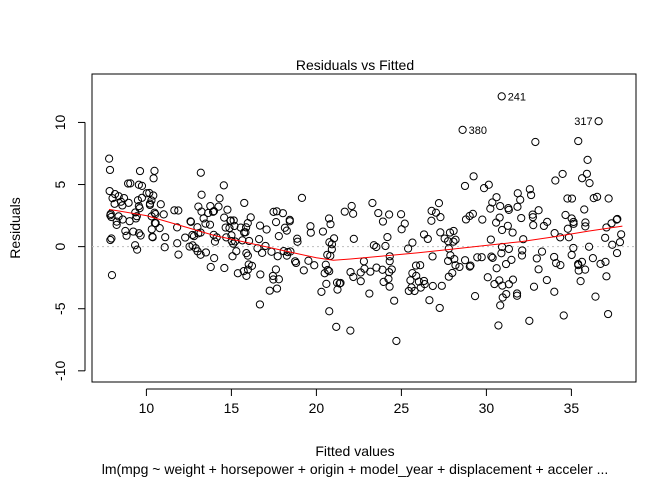 Image resolution: width=672 pixels, height=480 pixels. I want to click on x-axis-label: Fitted values, so click(354, 451).